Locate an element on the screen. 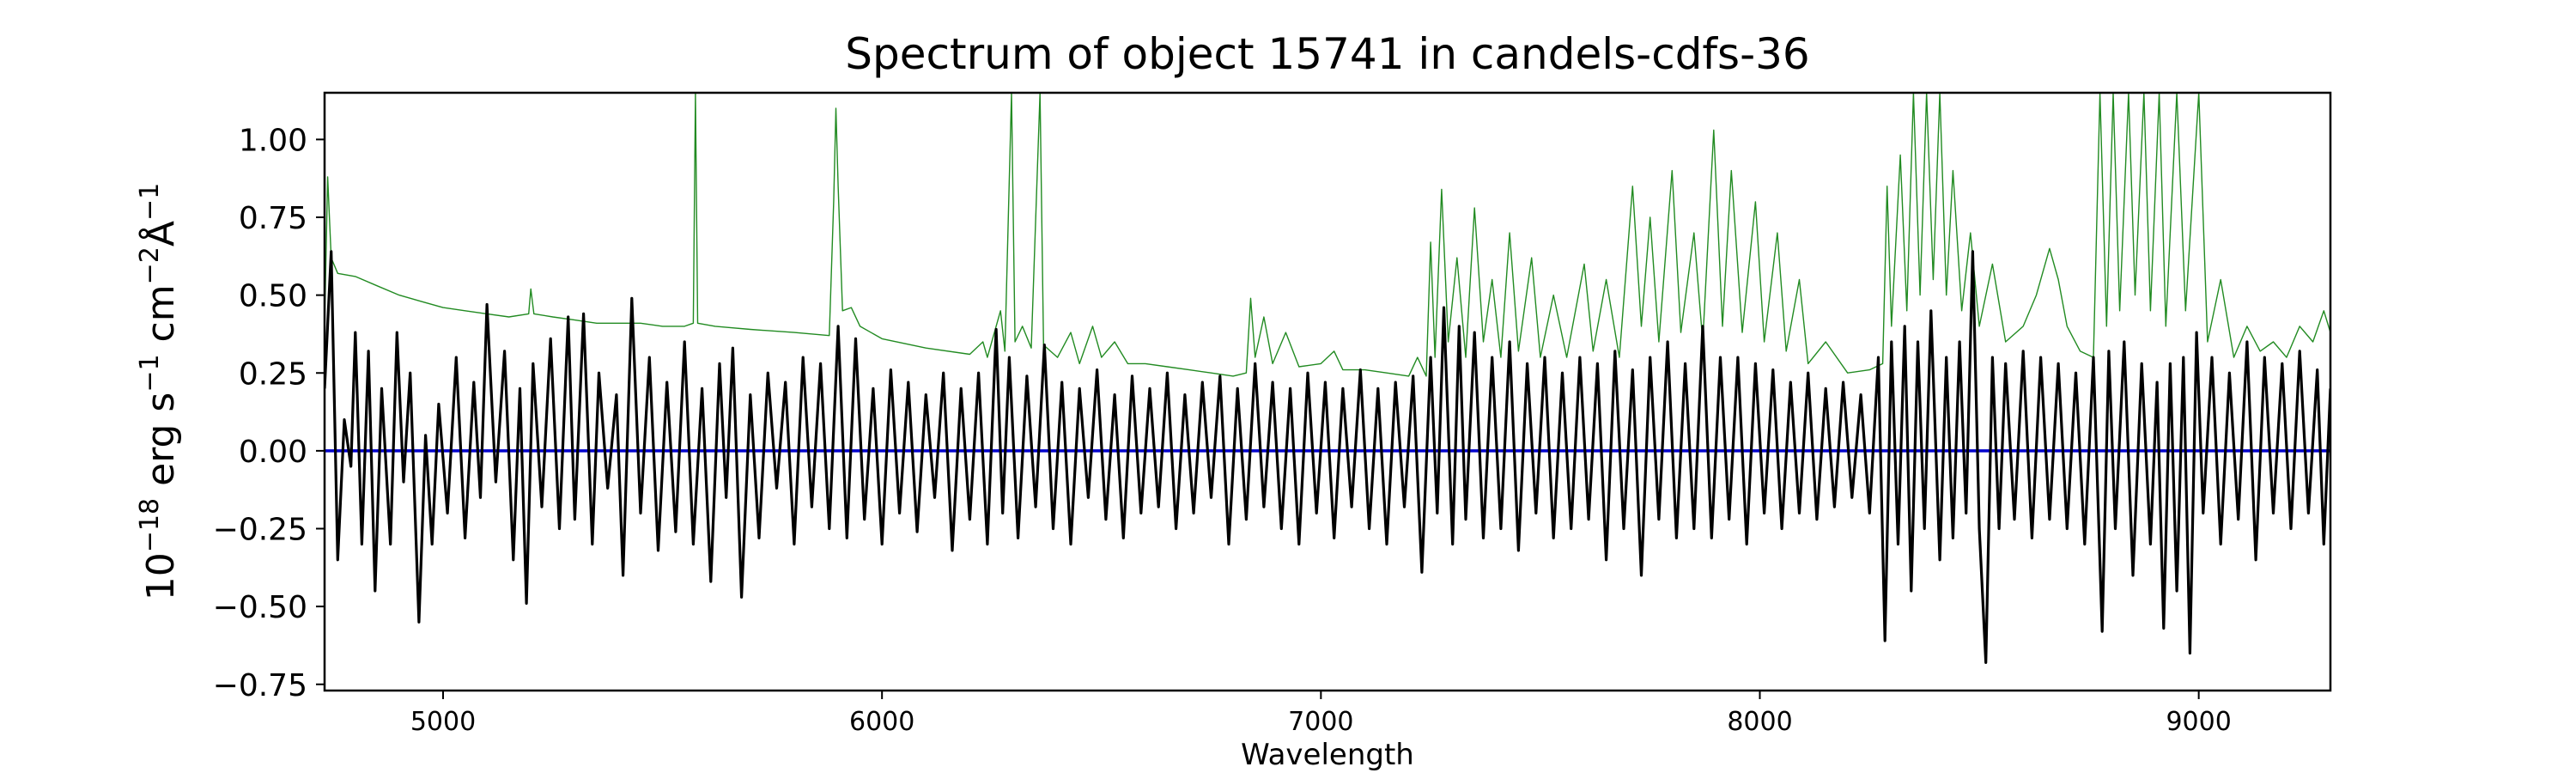 Image resolution: width=2576 pixels, height=773 pixels. y-label-erg: erg s is located at coordinates (161, 439).